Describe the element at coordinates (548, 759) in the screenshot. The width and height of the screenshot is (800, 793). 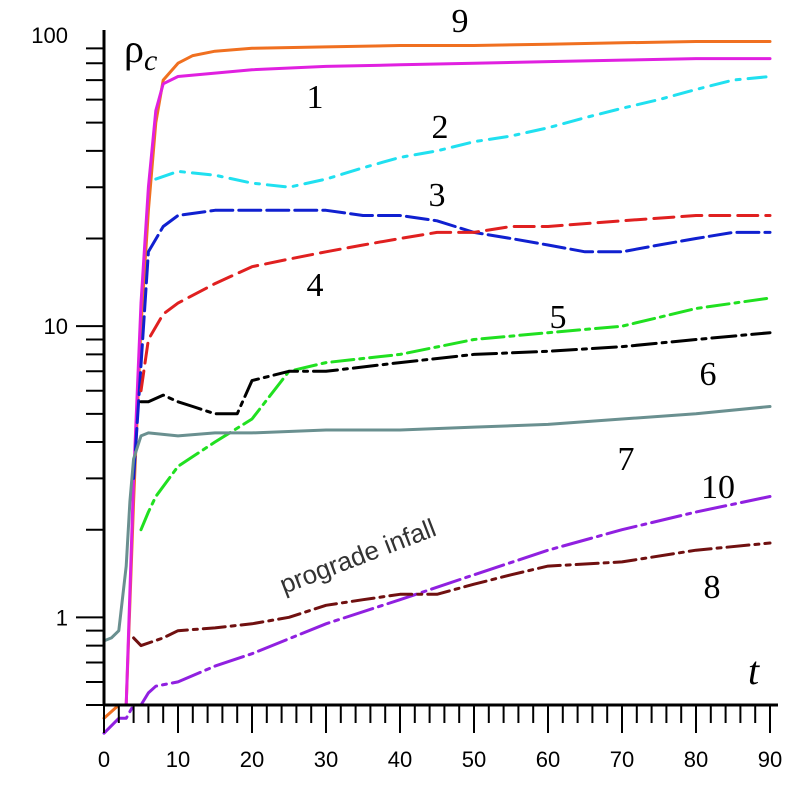
I see `x-tick-label: 60` at that location.